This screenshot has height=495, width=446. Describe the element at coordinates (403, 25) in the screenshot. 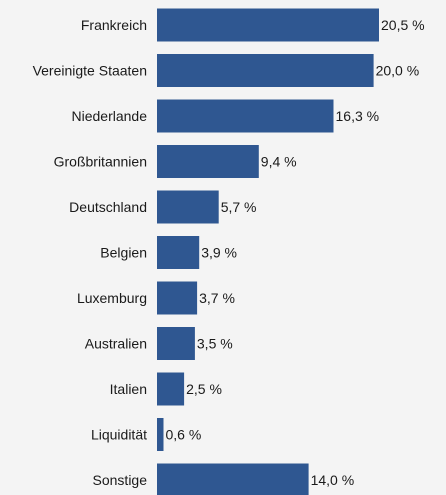

I see `value-label-0: 20,5 %` at that location.